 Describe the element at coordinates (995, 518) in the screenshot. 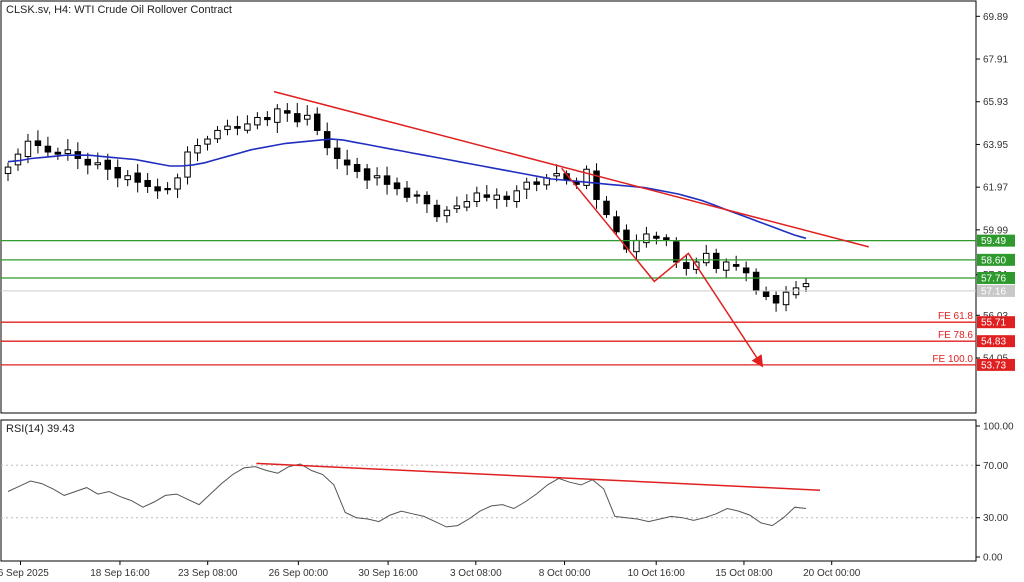

I see `rsi-tick-label: 30.00` at that location.